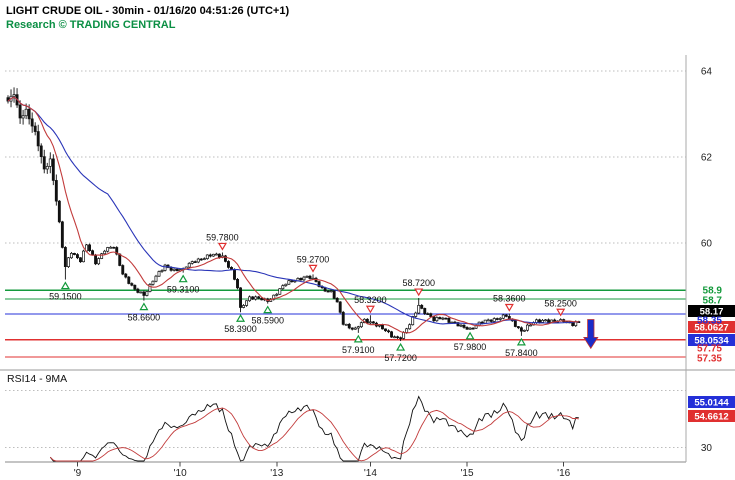 The width and height of the screenshot is (735, 480). What do you see at coordinates (314, 434) in the screenshot?
I see `rsi-ma-line` at bounding box center [314, 434].